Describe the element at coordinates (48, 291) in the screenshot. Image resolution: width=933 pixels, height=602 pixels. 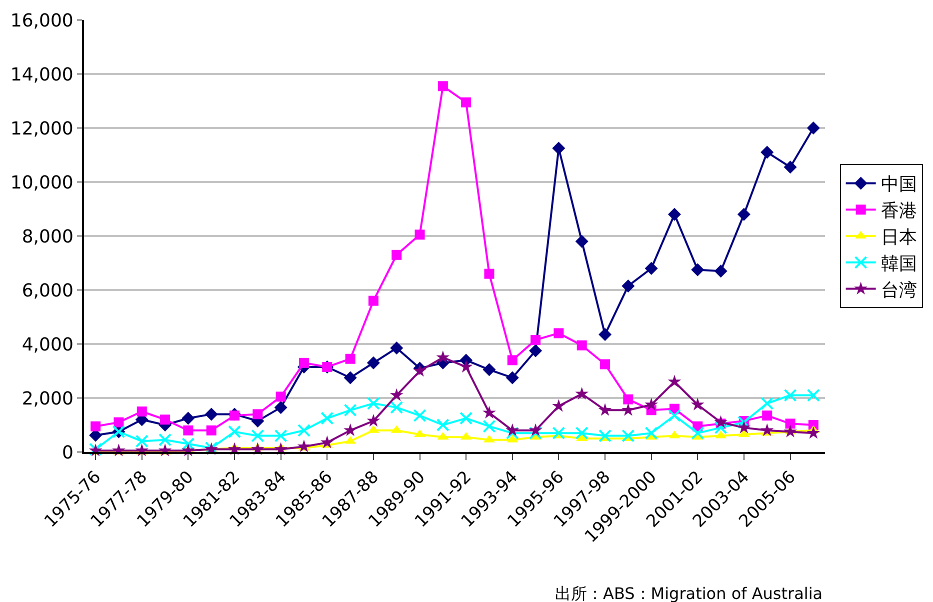
I see `y-tick-label: 6,000` at that location.